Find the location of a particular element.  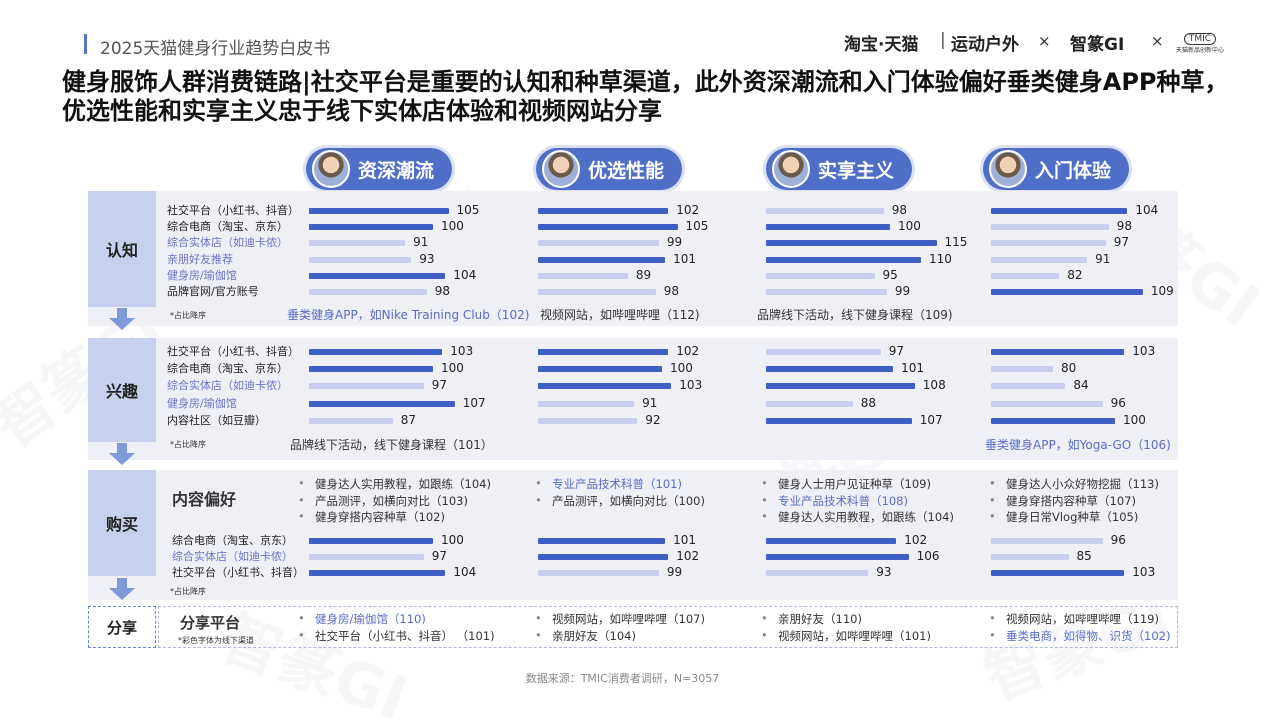

value-label: 109 is located at coordinates (1162, 291).